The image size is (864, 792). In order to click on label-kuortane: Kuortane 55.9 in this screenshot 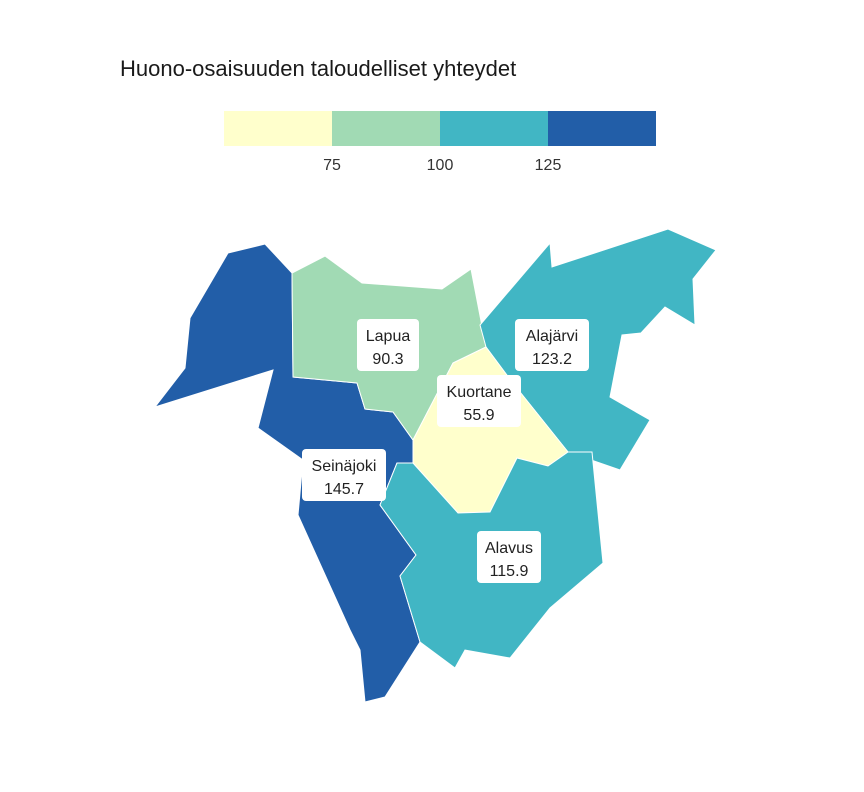, I will do `click(479, 401)`.